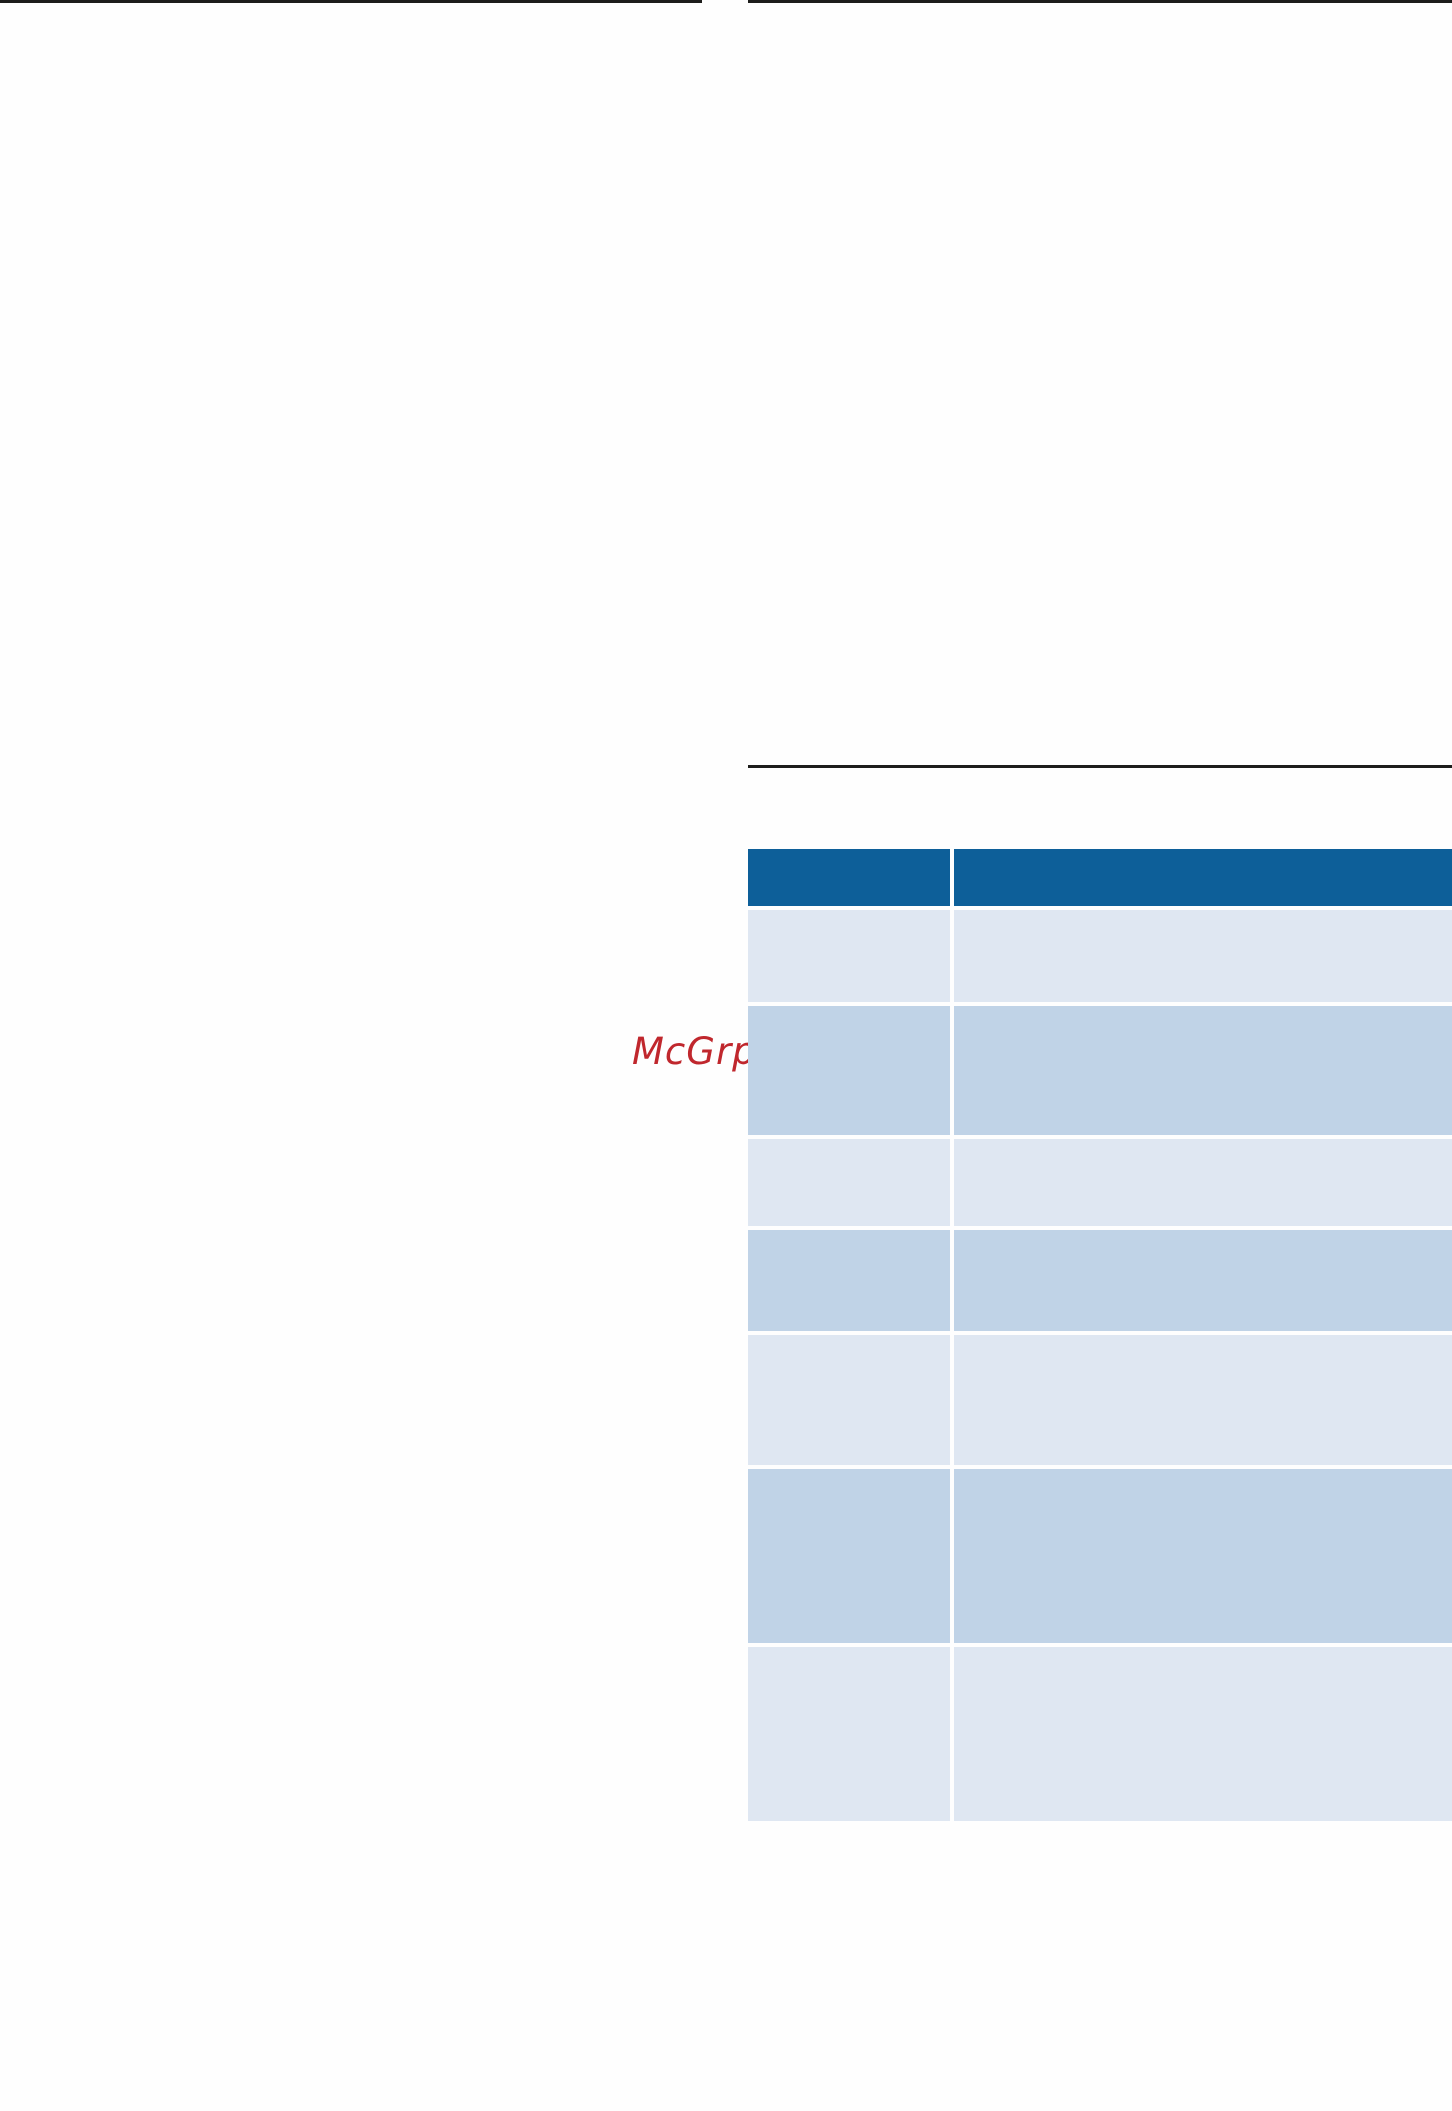 This screenshot has width=1452, height=2111. What do you see at coordinates (351, 1) in the screenshot?
I see `column-top-rule-left` at bounding box center [351, 1].